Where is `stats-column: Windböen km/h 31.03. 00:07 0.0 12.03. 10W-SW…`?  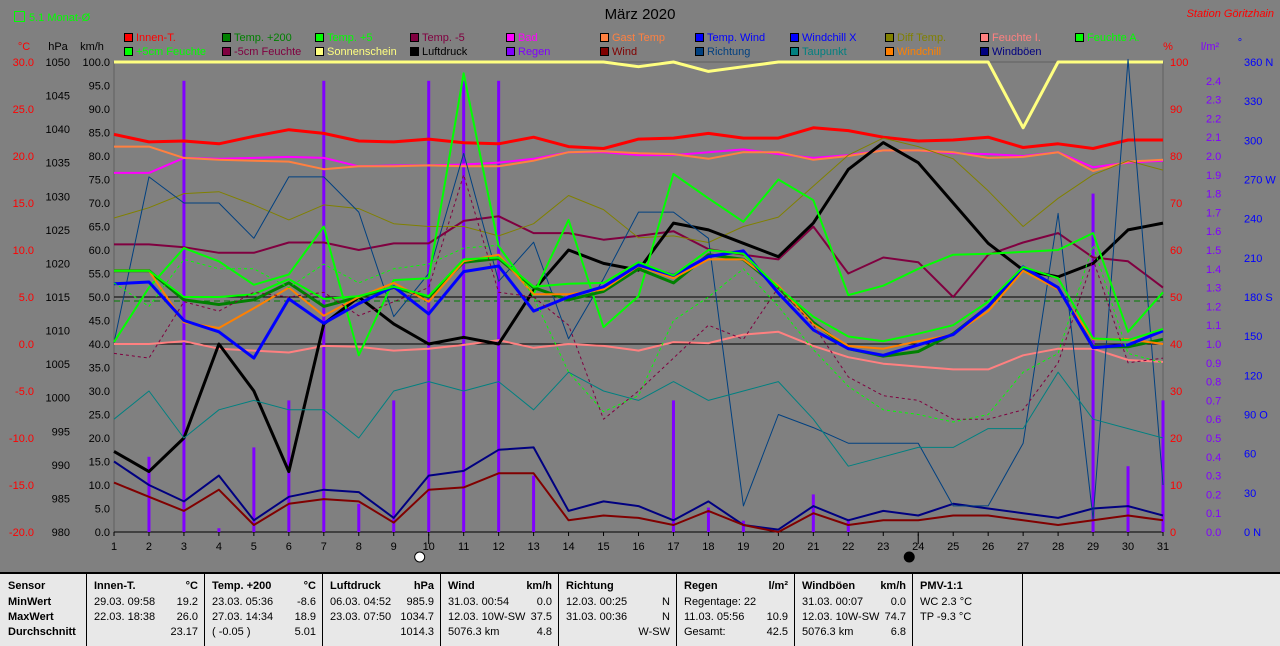 stats-column: Windböen km/h 31.03. 00:07 0.0 12.03. 10W-SW… is located at coordinates (853, 610).